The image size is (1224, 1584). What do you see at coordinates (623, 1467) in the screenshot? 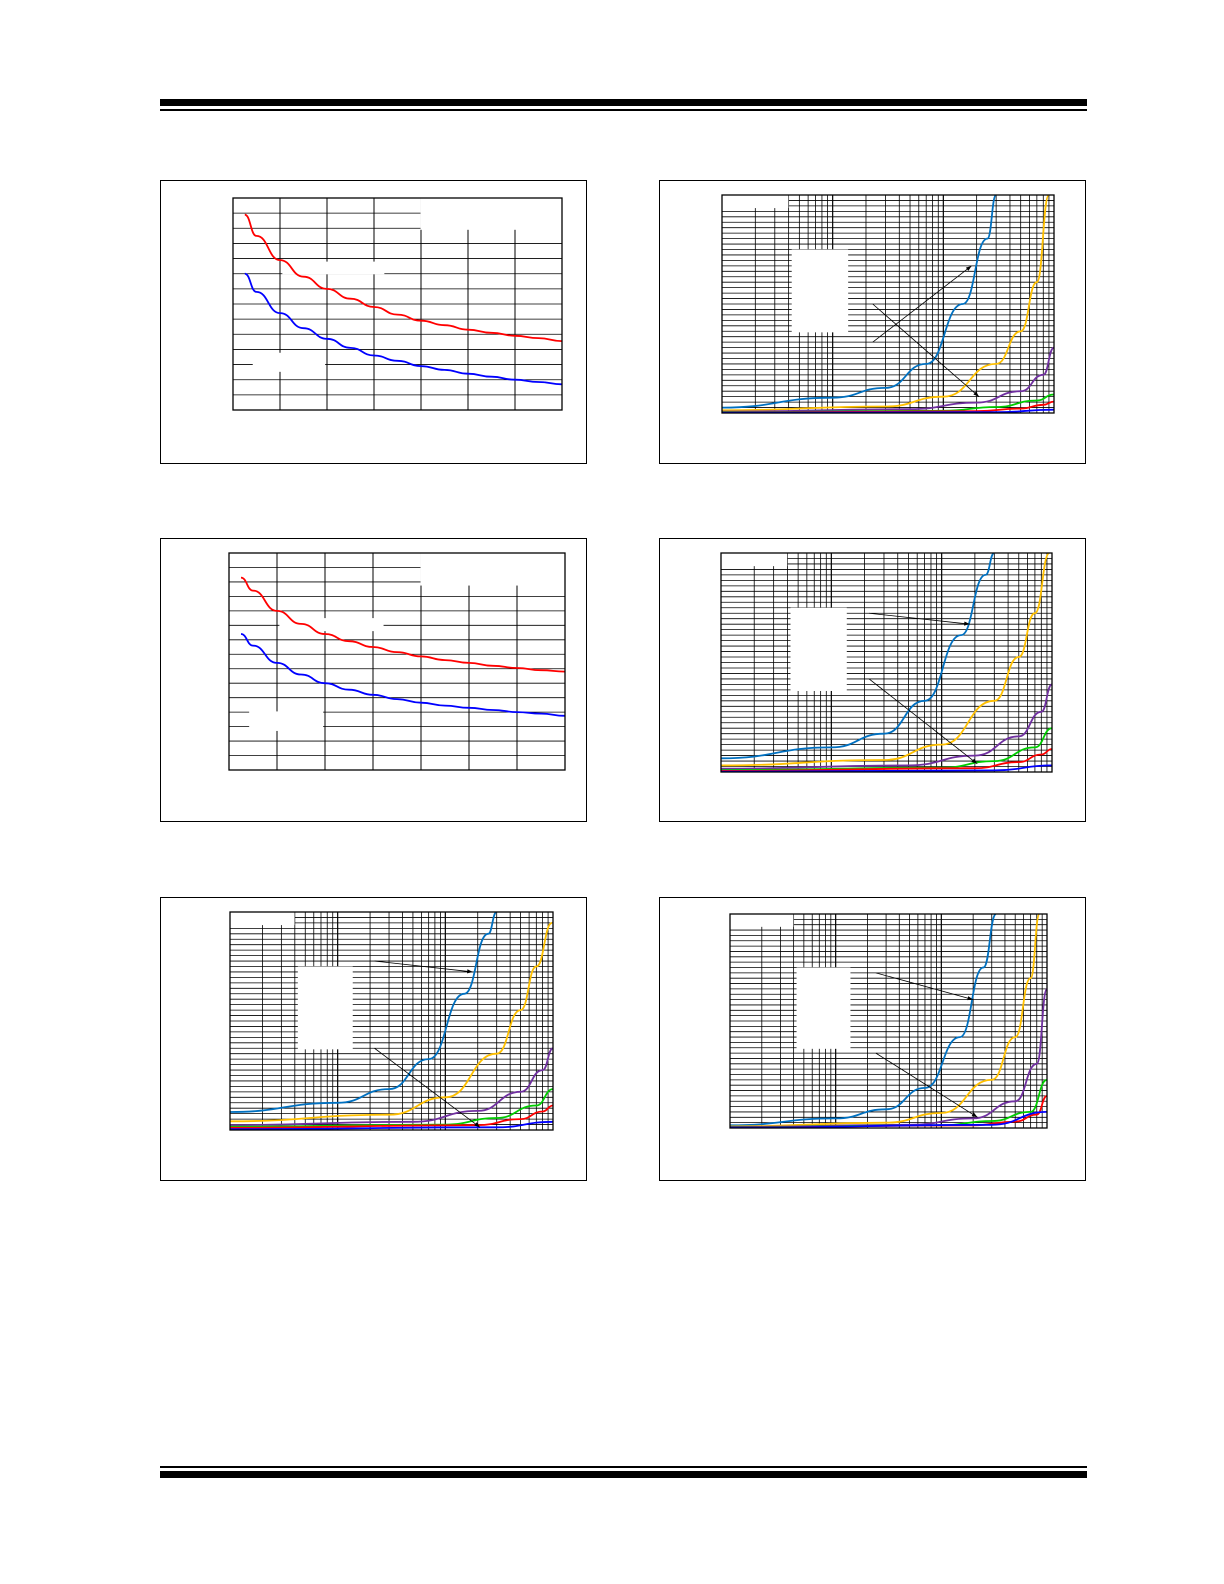
I see `footer-rule-thin` at bounding box center [623, 1467].